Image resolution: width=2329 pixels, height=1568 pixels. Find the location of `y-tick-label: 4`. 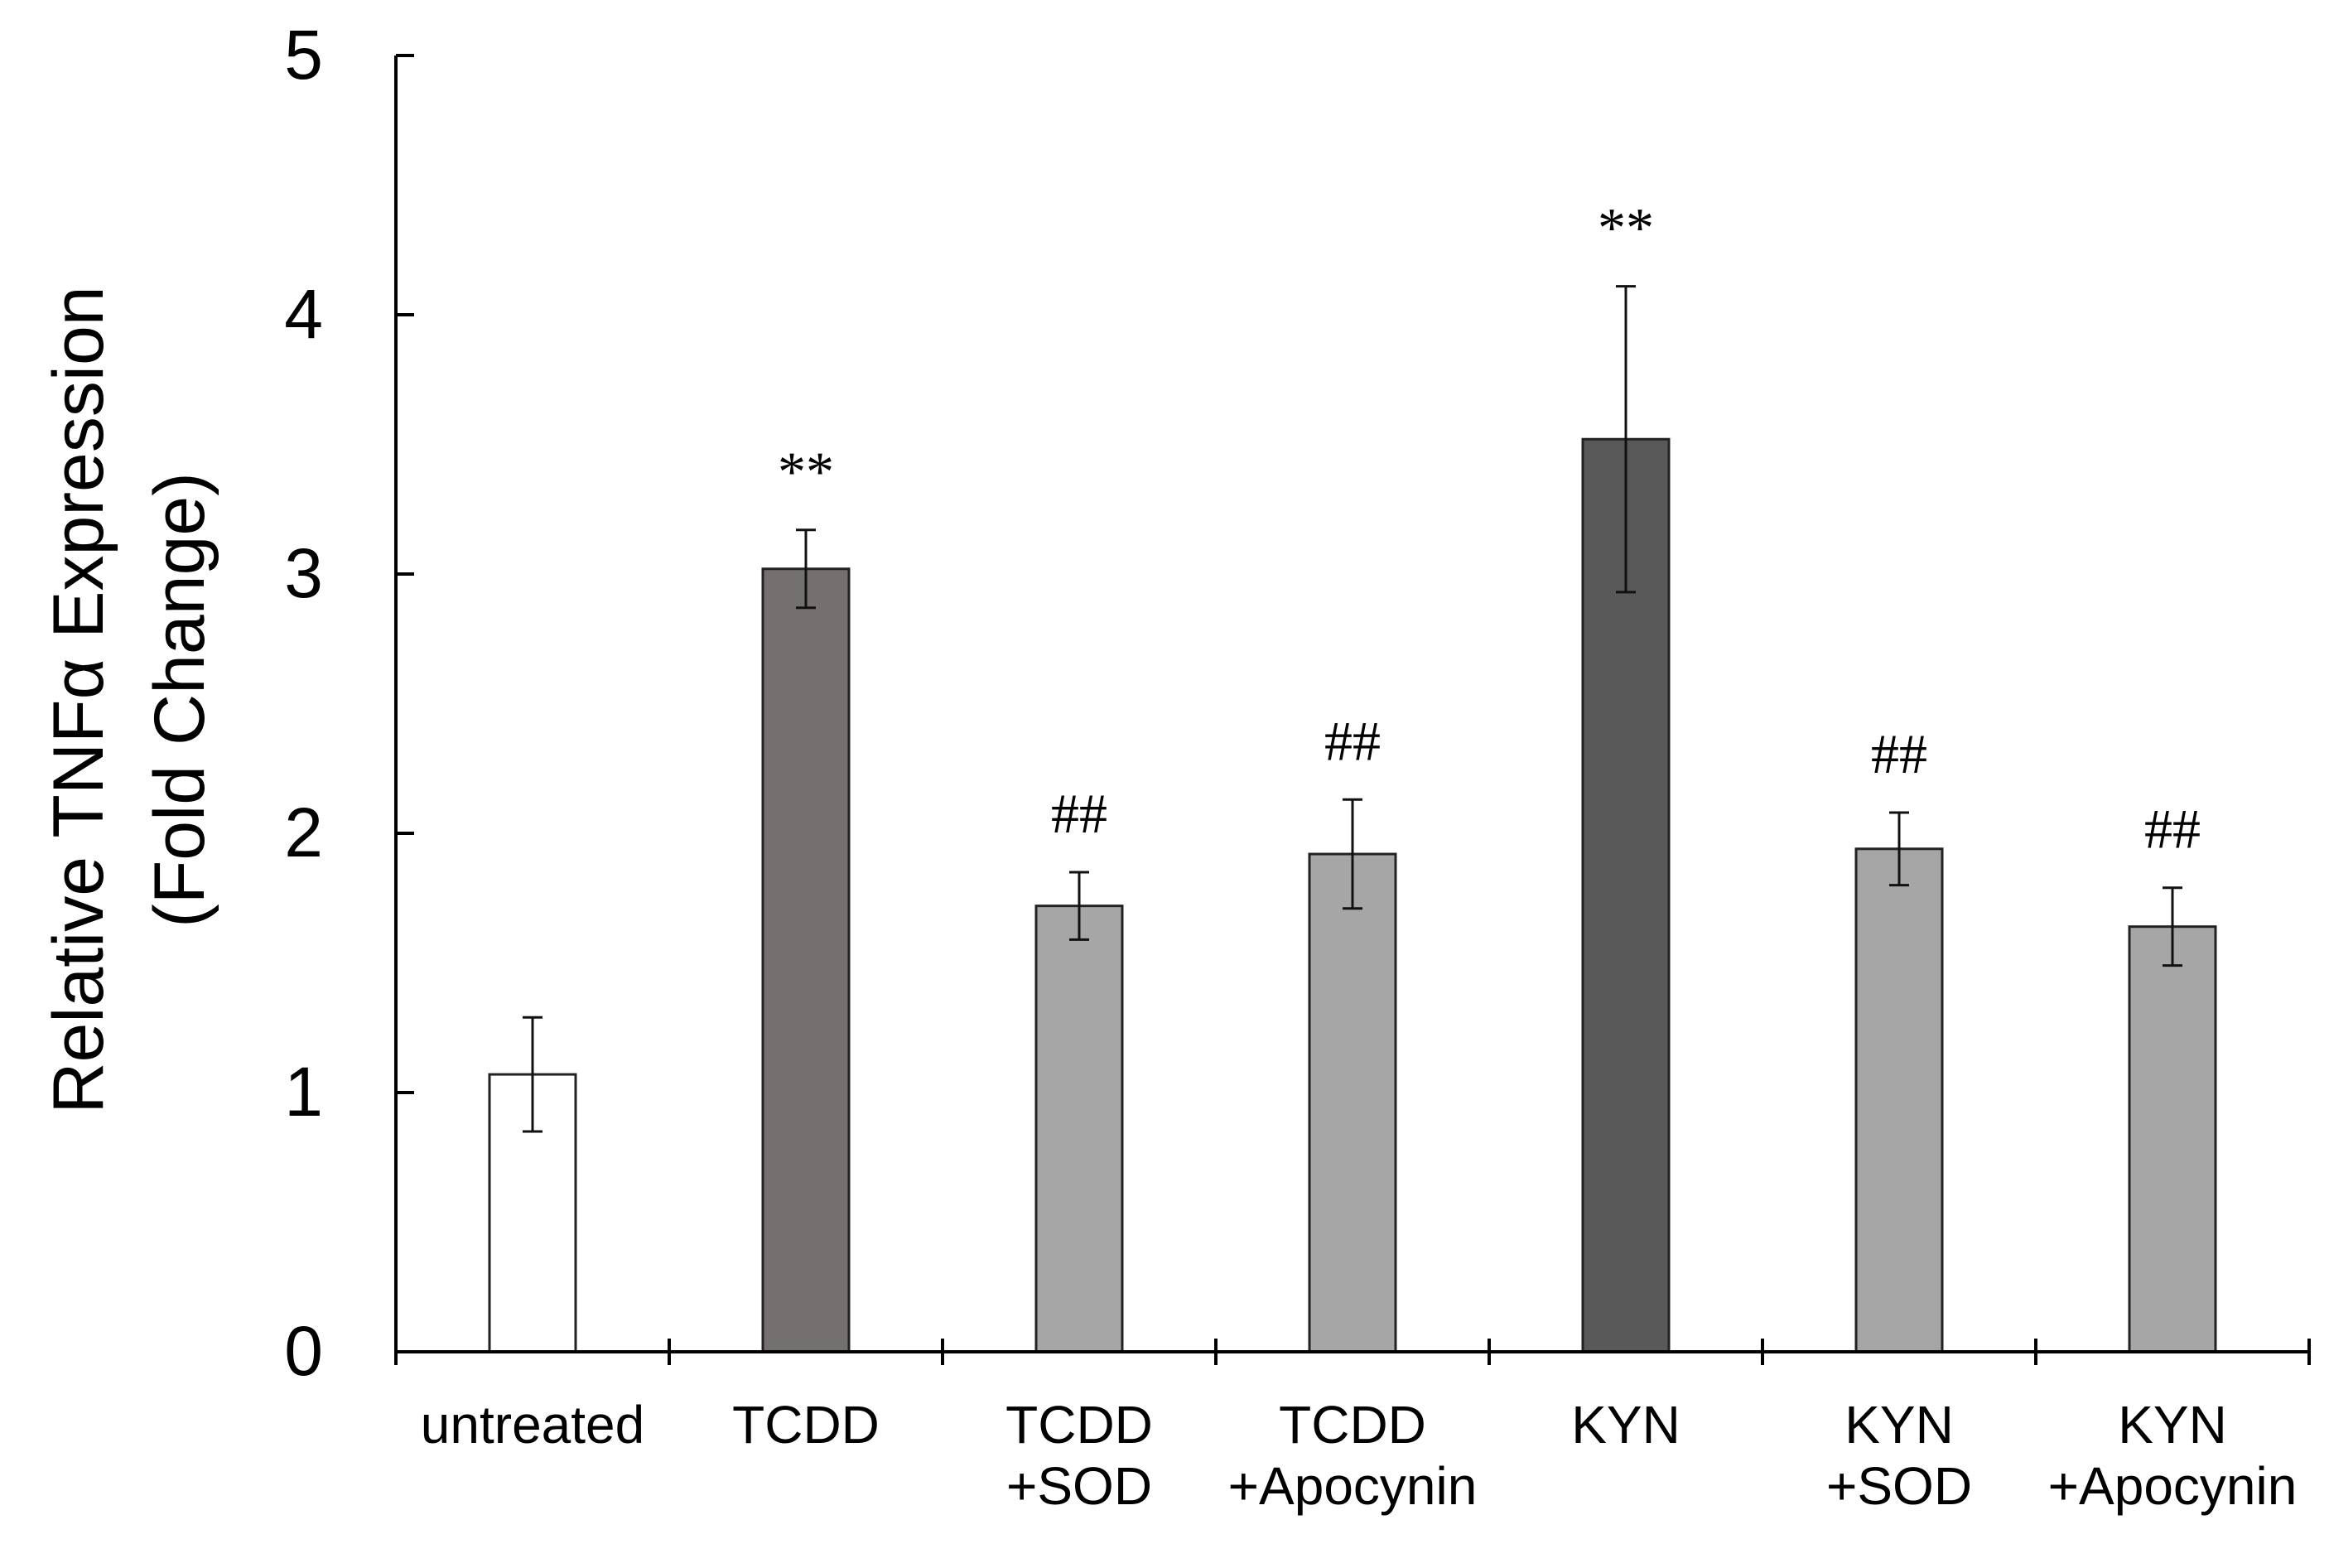

y-tick-label: 4 is located at coordinates (303, 314).